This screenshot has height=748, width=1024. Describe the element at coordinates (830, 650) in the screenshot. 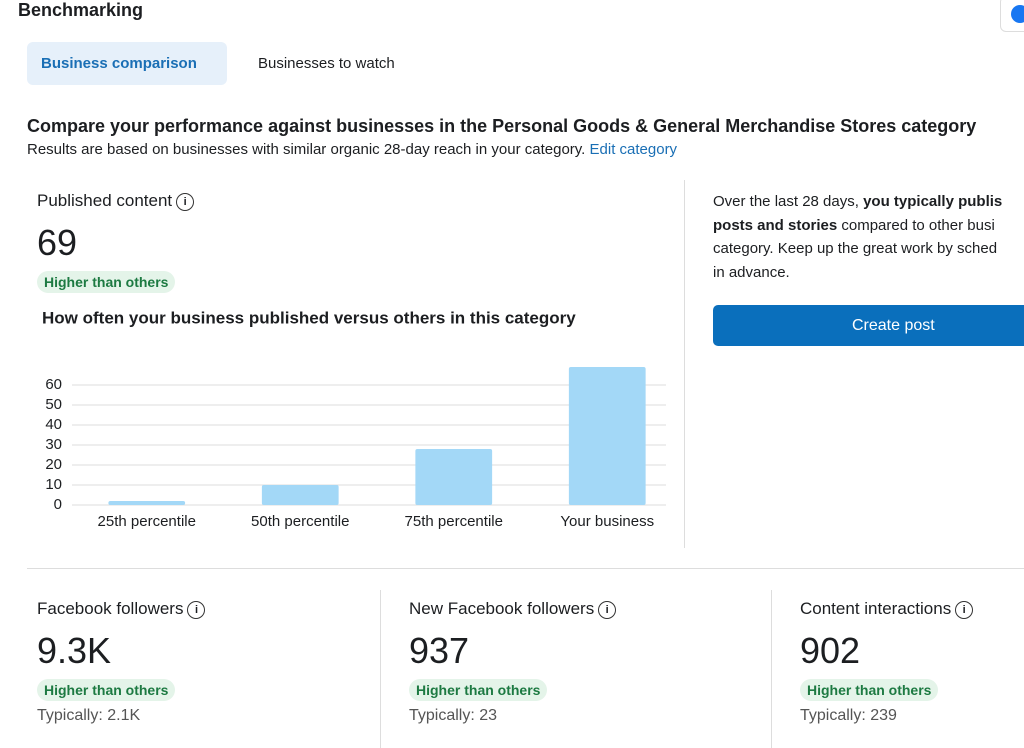

I see `metric-value: 902` at that location.